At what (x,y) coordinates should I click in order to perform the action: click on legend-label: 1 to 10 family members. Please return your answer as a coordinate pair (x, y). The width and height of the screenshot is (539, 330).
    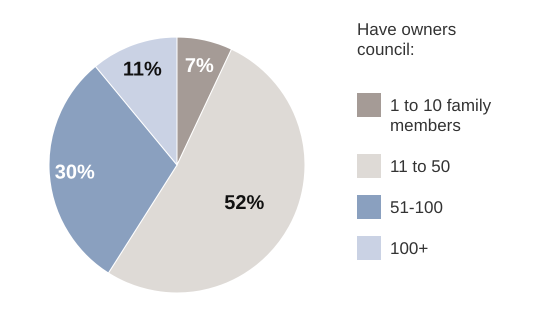
    Looking at the image, I should click on (441, 115).